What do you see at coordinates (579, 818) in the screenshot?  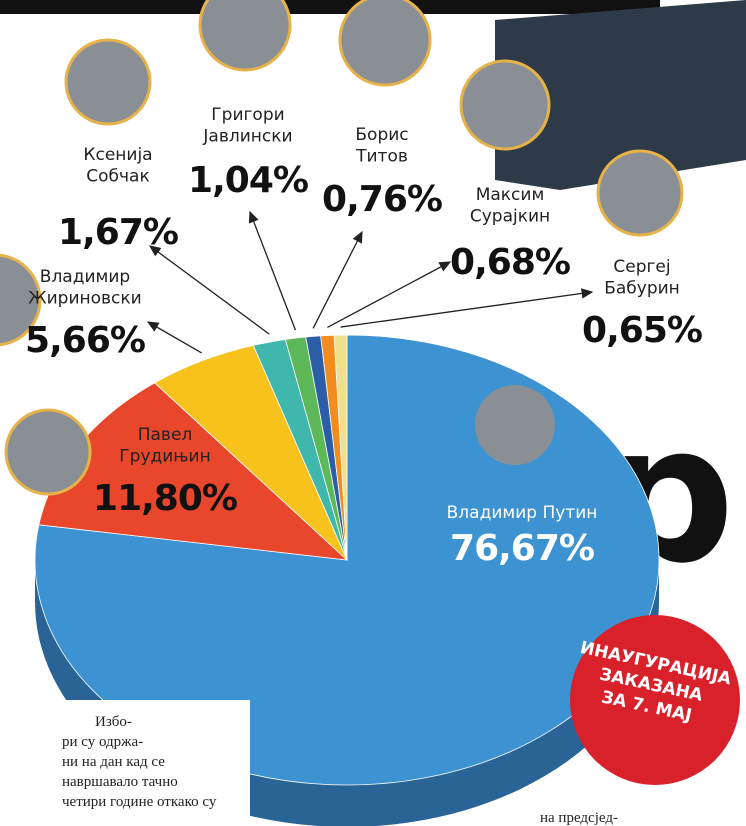 I see `article-line: на предсјед-` at bounding box center [579, 818].